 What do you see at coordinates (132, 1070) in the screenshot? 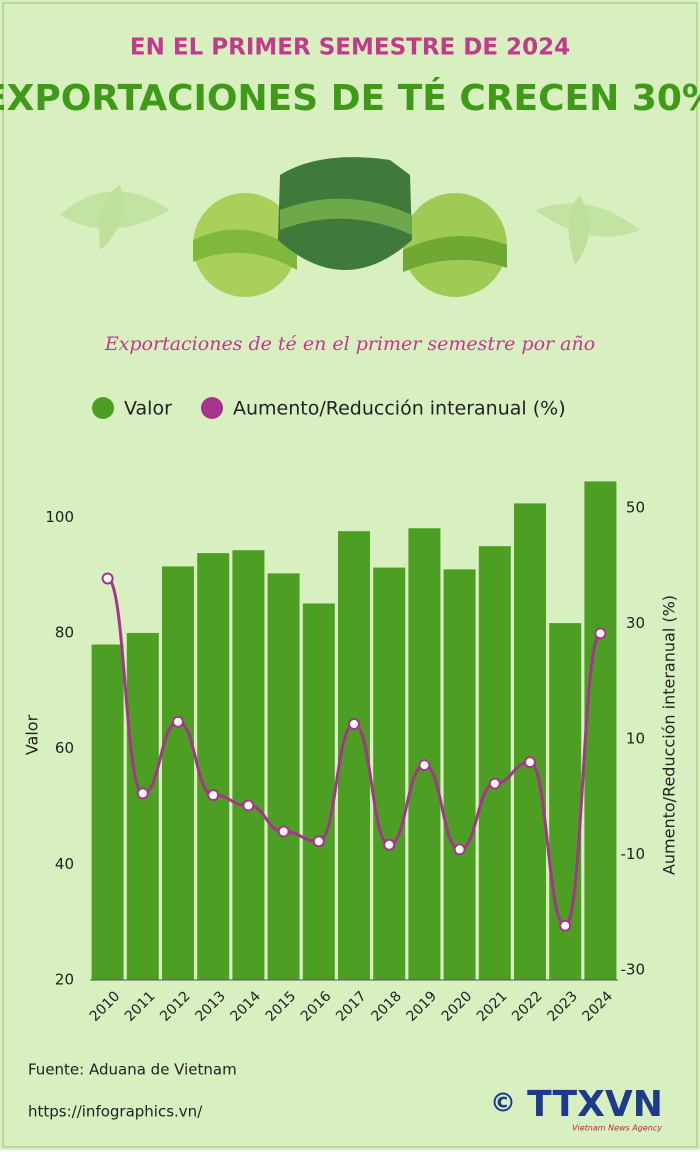
I see `source: Fuente: Aduana de Vietnam` at bounding box center [132, 1070].